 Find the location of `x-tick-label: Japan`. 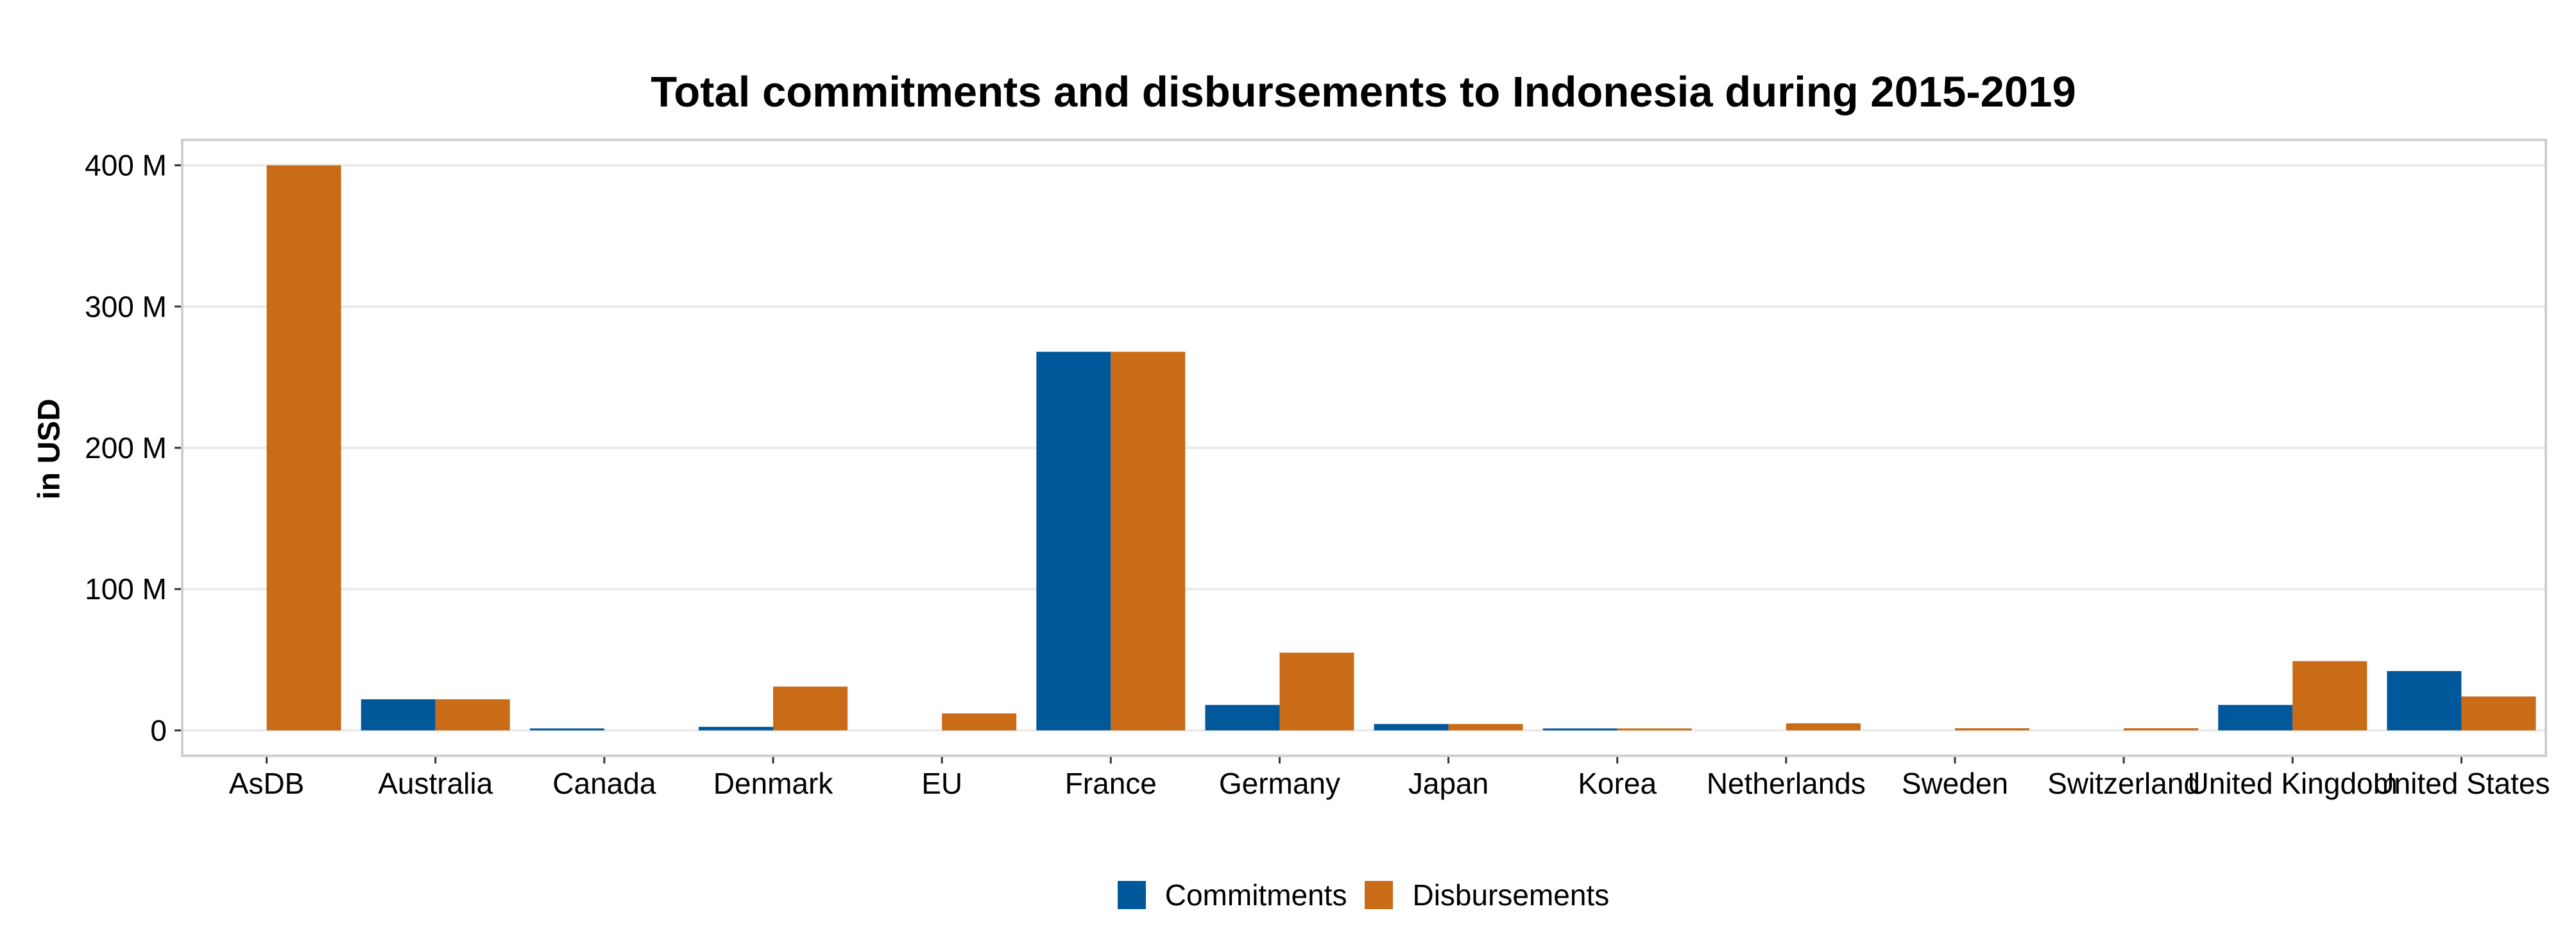

x-tick-label: Japan is located at coordinates (1448, 783).